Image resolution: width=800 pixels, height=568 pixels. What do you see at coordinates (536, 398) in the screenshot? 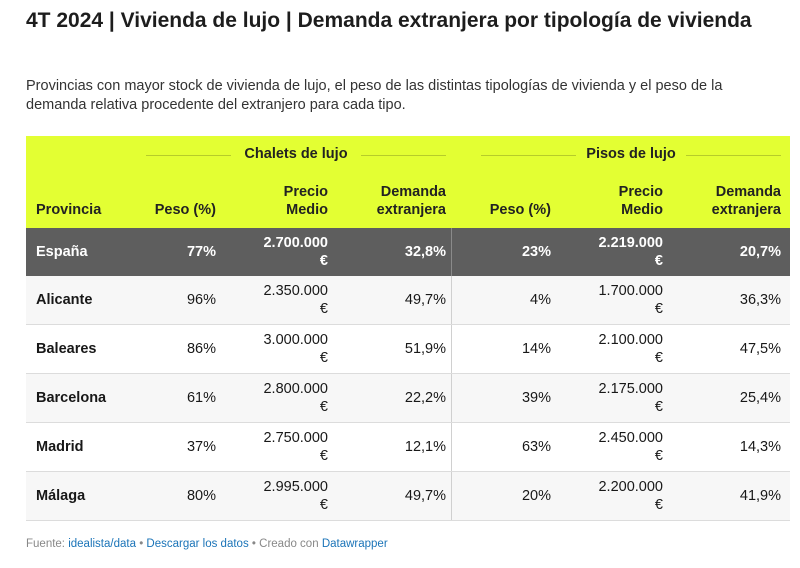
I see `cell-pisos-peso: 39%` at bounding box center [536, 398].